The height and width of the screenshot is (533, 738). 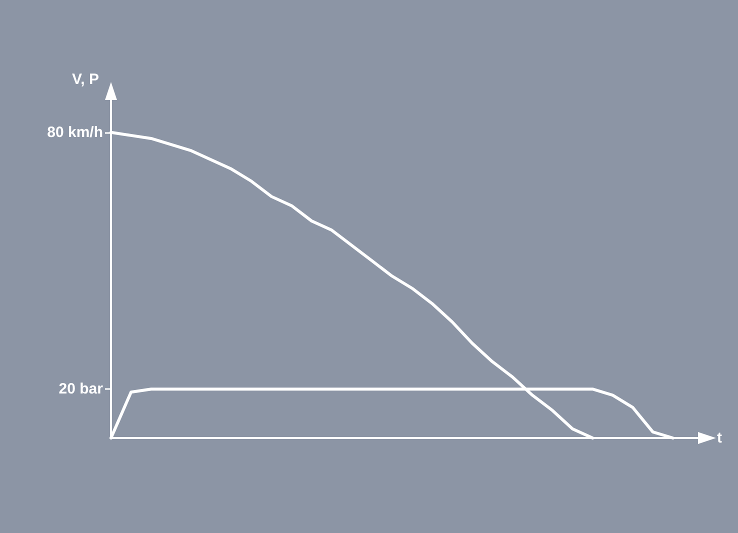 What do you see at coordinates (81, 389) in the screenshot?
I see `text: 20 bar` at bounding box center [81, 389].